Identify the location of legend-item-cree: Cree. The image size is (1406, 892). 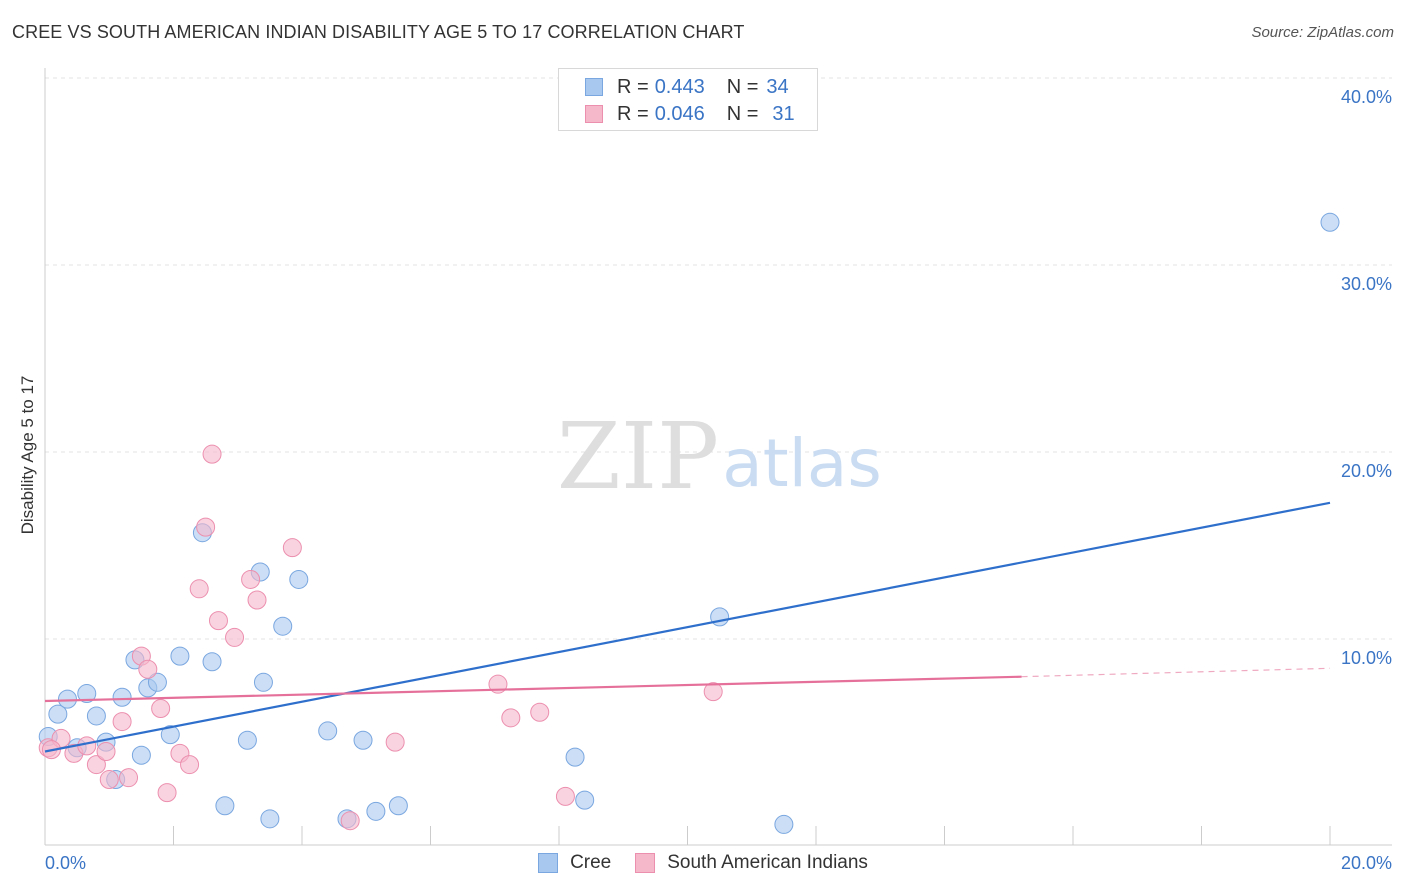
(574, 863).